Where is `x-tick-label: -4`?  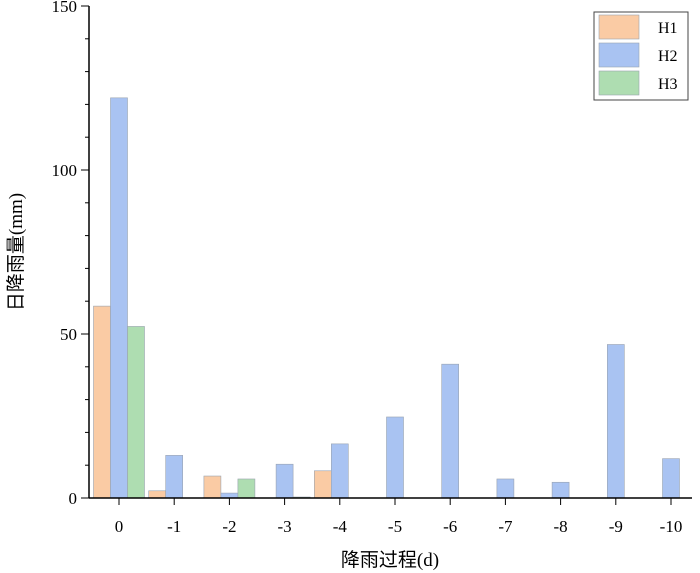 x-tick-label: -4 is located at coordinates (340, 526).